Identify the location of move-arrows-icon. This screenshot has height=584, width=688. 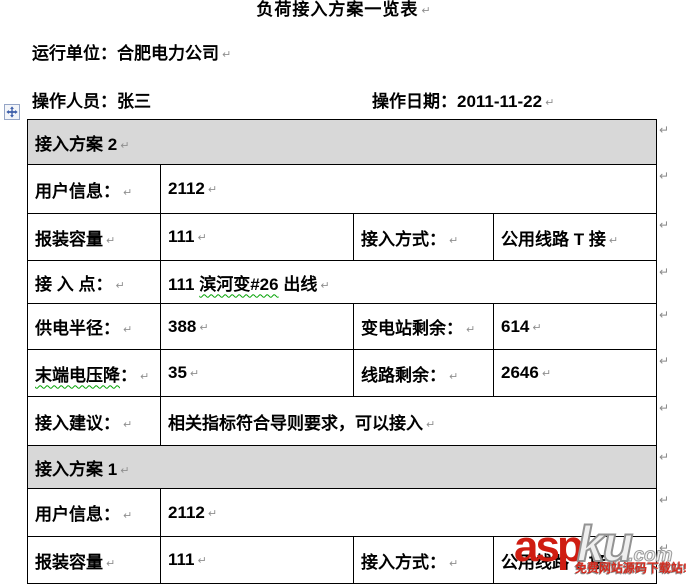
(12, 112).